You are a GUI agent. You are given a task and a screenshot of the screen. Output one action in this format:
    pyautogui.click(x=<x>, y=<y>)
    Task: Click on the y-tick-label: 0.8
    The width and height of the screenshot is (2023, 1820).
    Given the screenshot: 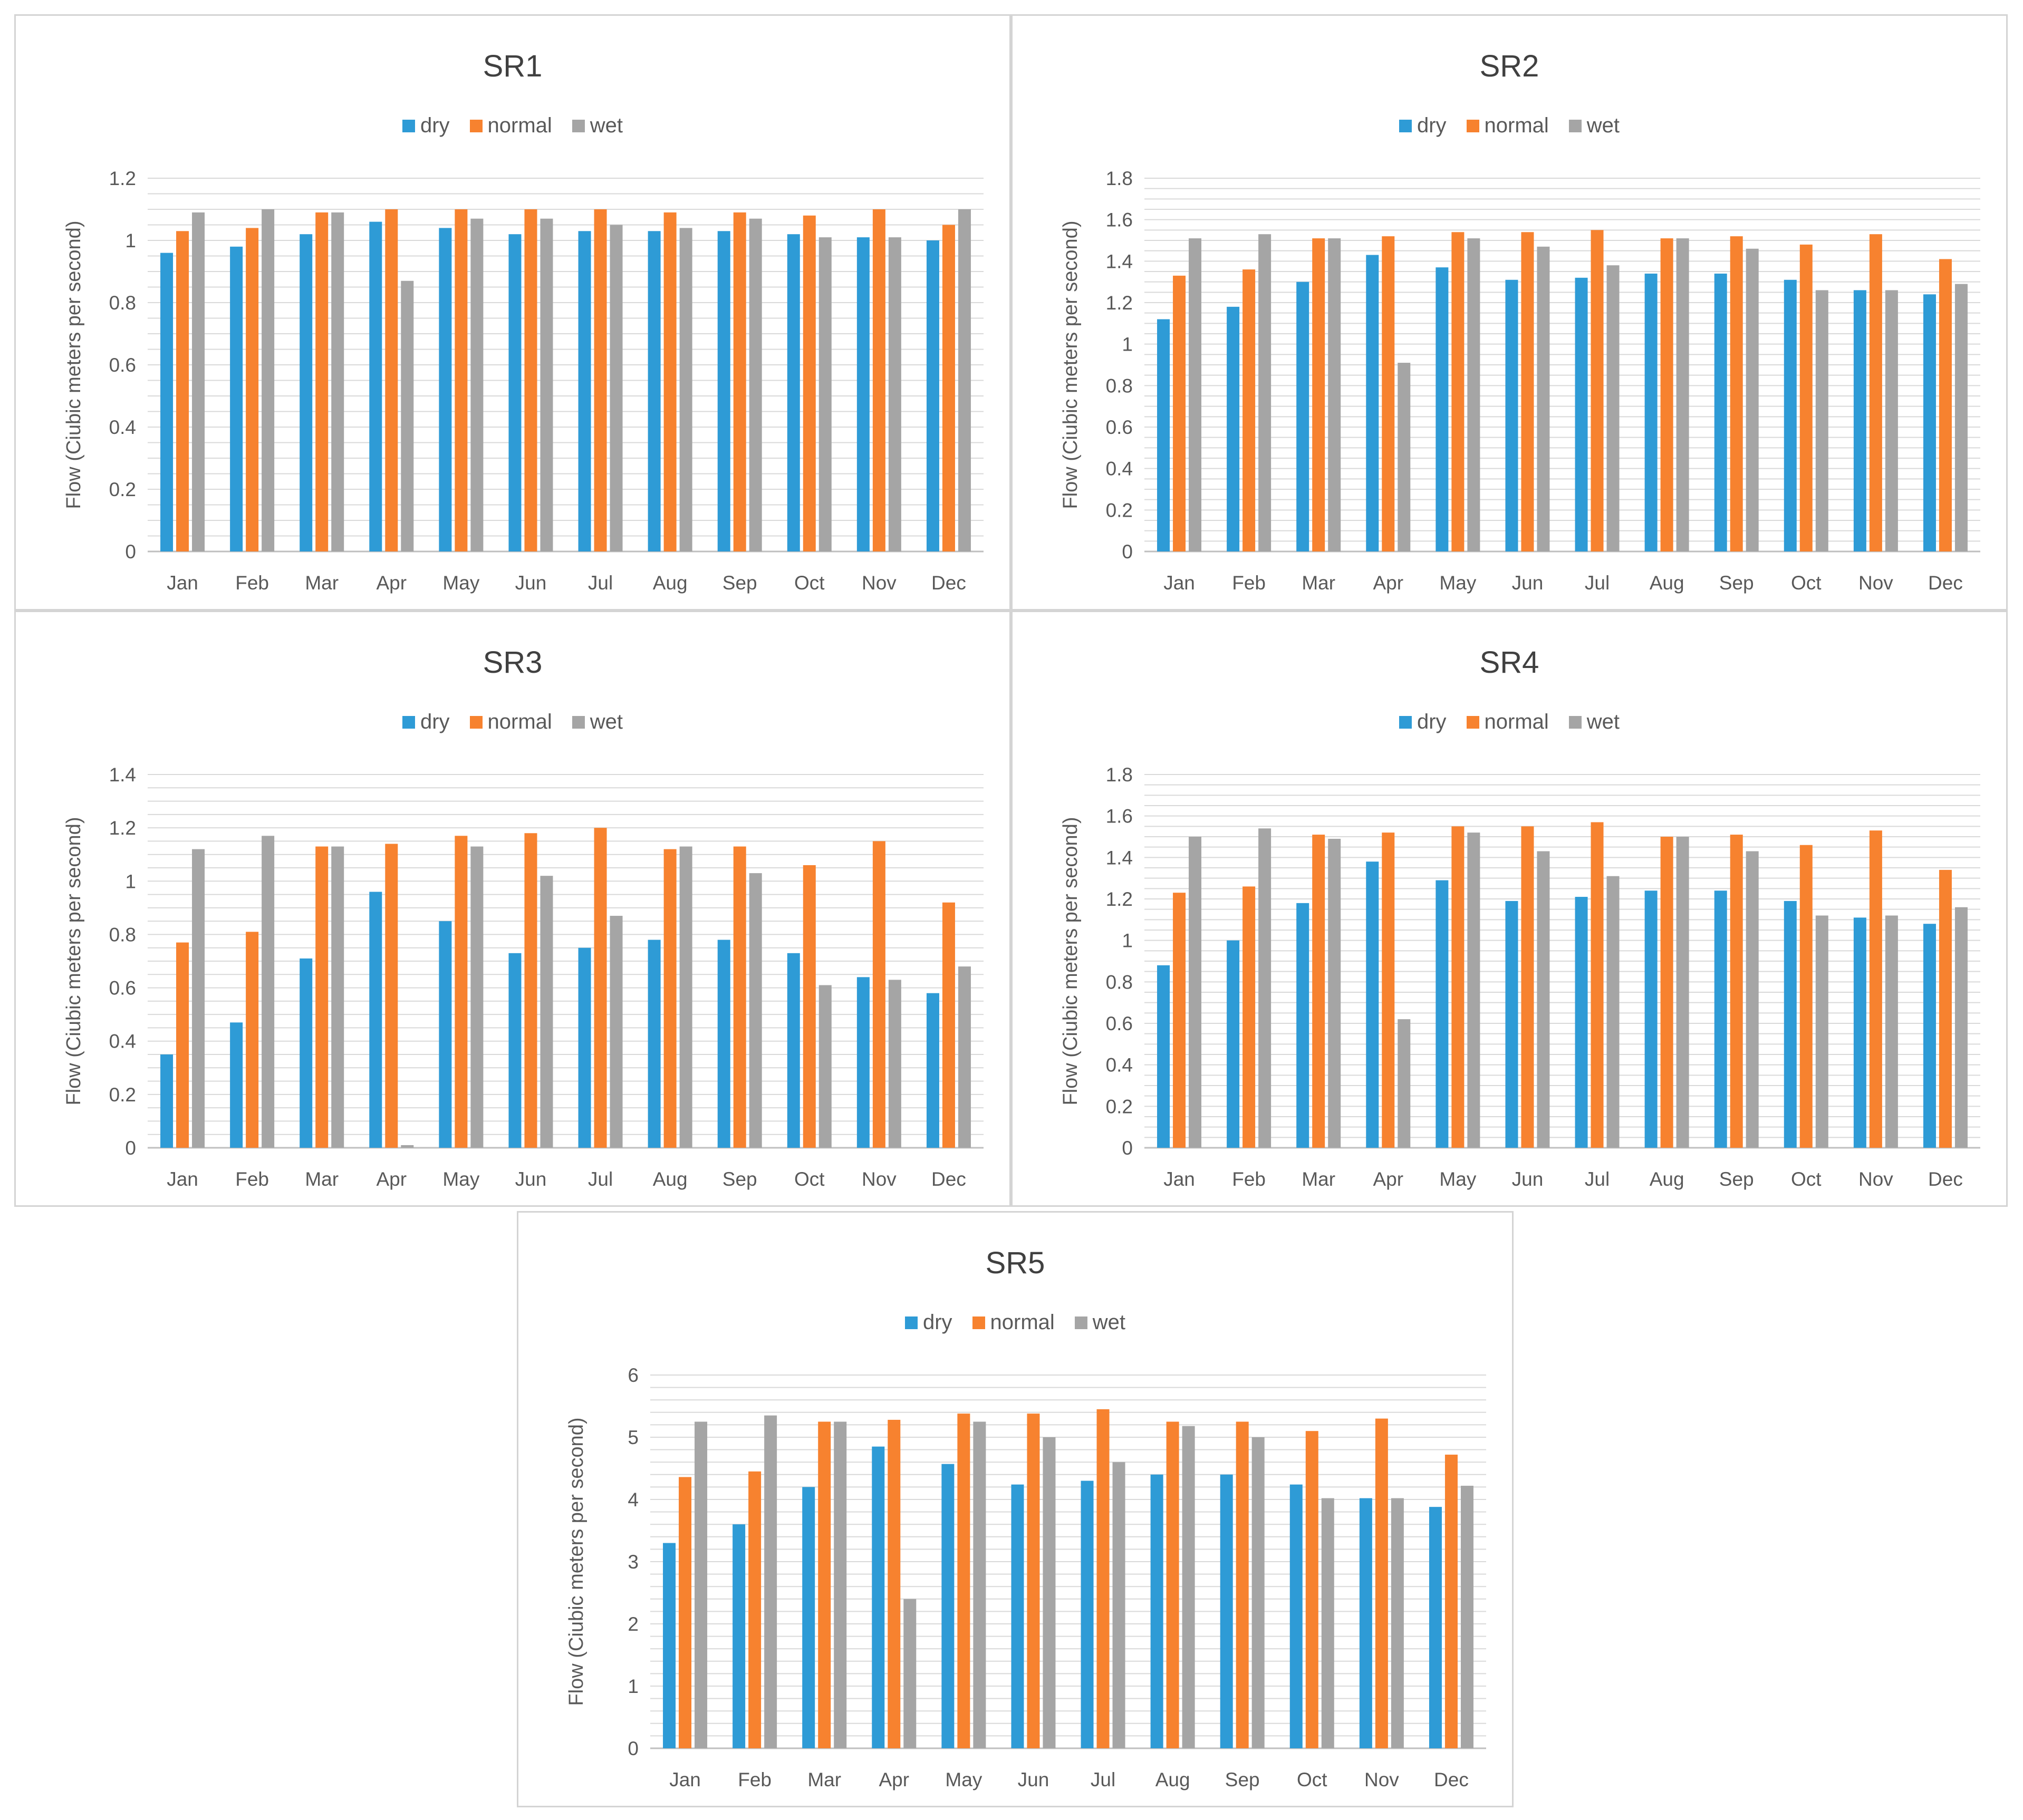 What is the action you would take?
    pyautogui.click(x=1119, y=385)
    